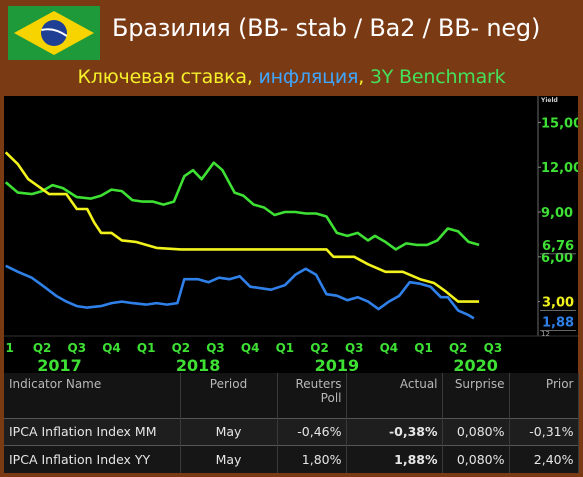 The height and width of the screenshot is (477, 583). I want to click on x-year-label: 2019, so click(337, 365).